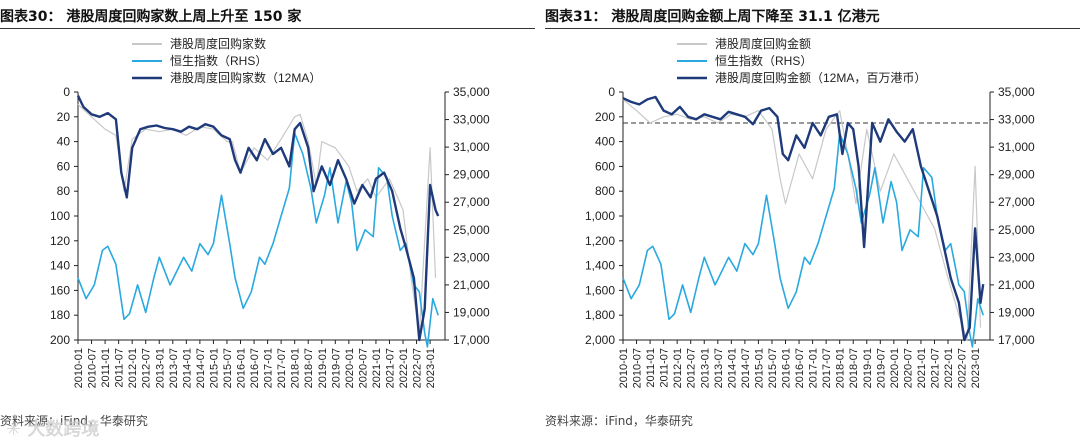 The width and height of the screenshot is (1080, 445). What do you see at coordinates (60, 290) in the screenshot?
I see `left-tick-label: 160` at bounding box center [60, 290].